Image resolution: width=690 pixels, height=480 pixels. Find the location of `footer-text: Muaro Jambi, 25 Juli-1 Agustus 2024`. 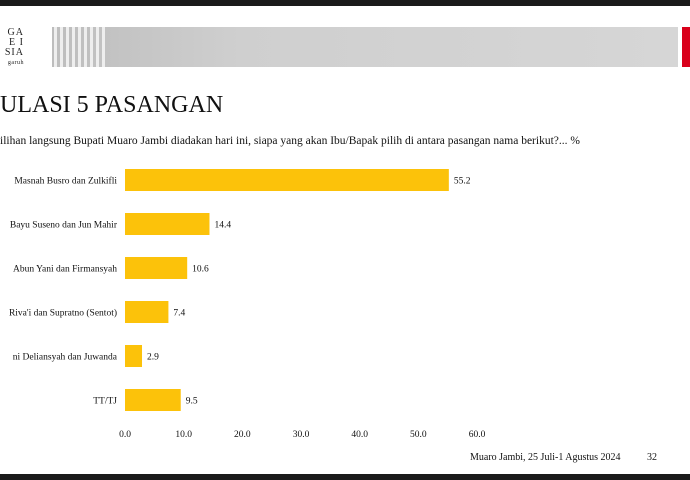

footer-text: Muaro Jambi, 25 Juli-1 Agustus 2024 is located at coordinates (545, 457).